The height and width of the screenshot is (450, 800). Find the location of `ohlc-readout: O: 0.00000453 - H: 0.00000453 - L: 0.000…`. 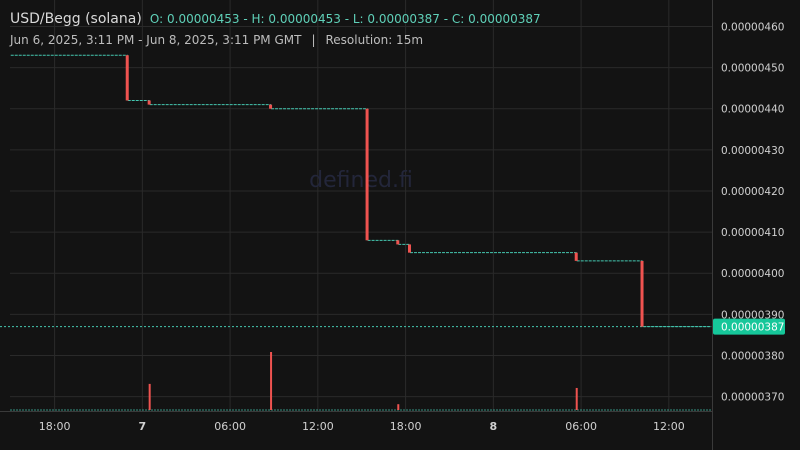

ohlc-readout: O: 0.00000453 - H: 0.00000453 - L: 0.000… is located at coordinates (345, 19).